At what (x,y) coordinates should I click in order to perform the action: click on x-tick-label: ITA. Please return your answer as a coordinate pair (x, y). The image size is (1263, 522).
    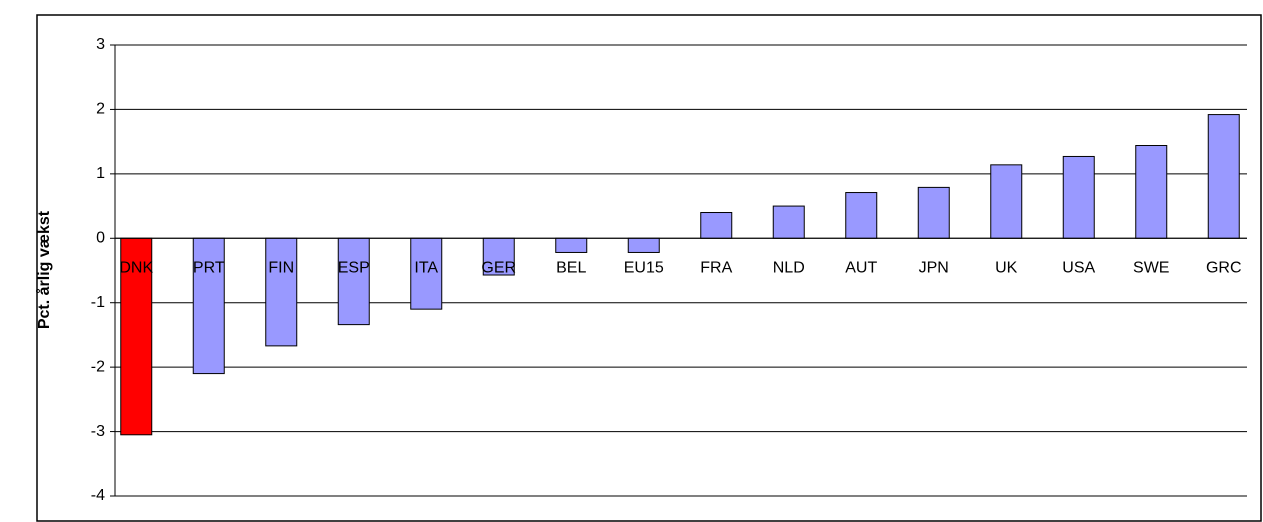
    Looking at the image, I should click on (426, 268).